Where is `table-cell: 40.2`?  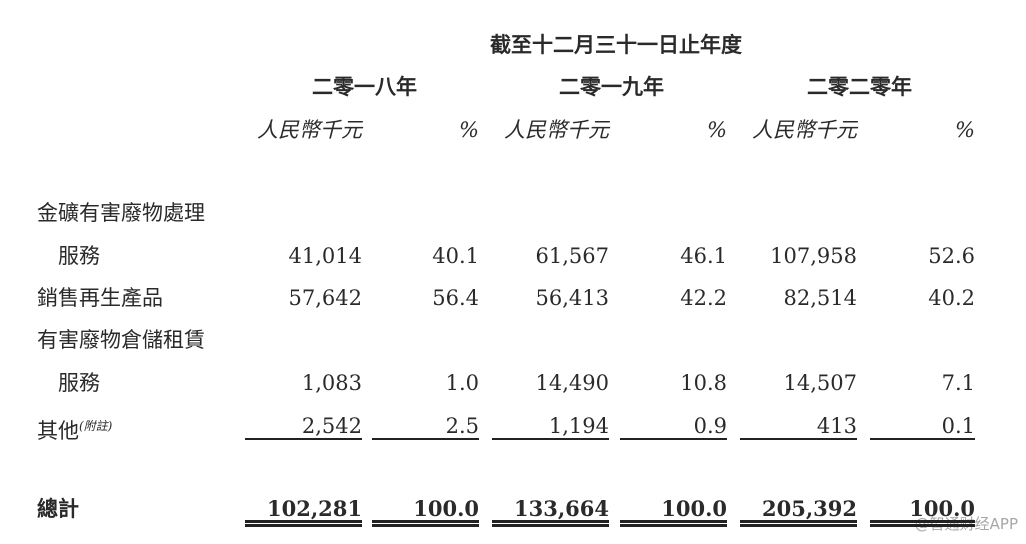 table-cell: 40.2 is located at coordinates (951, 298).